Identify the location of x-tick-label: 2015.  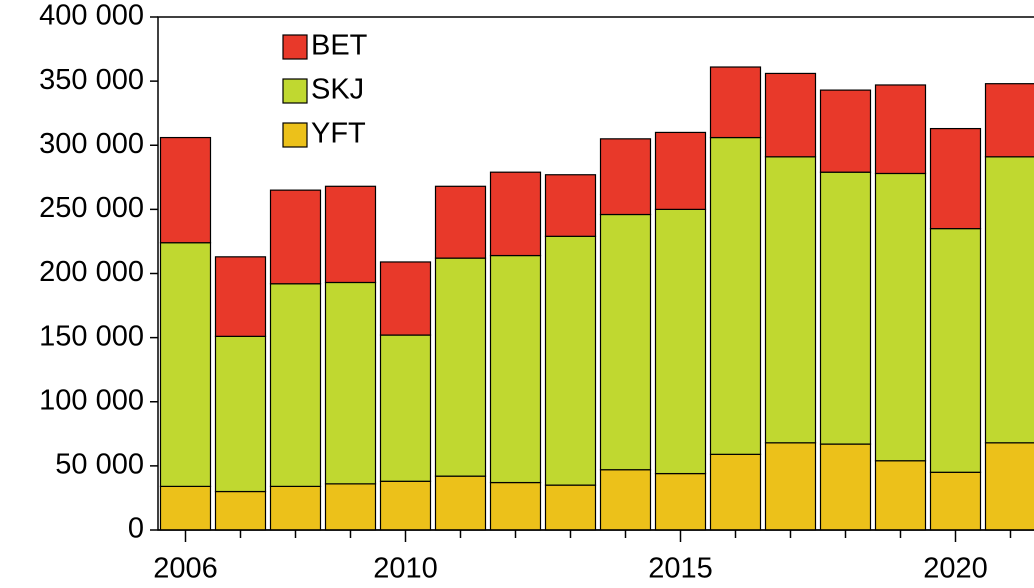
(680, 569).